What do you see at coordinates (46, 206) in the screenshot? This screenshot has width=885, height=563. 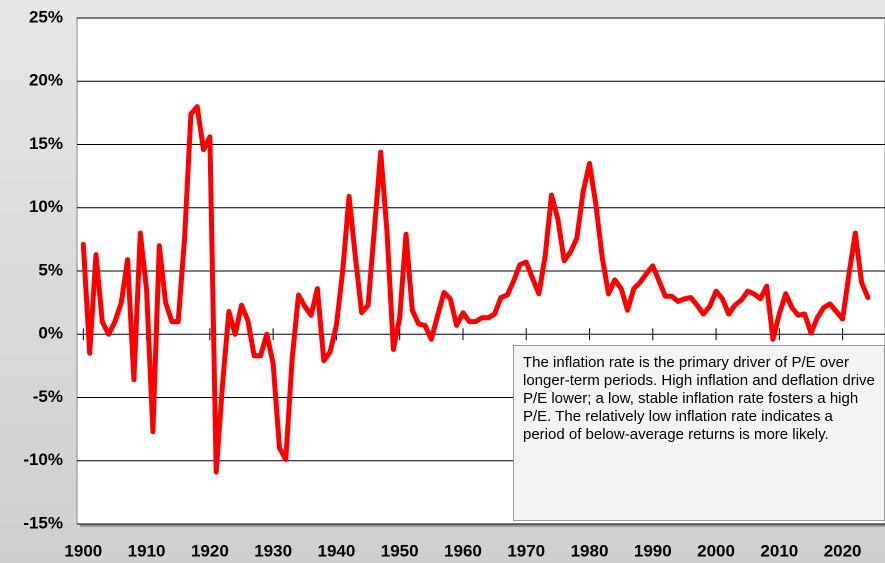 I see `y-tick-label: 10%` at bounding box center [46, 206].